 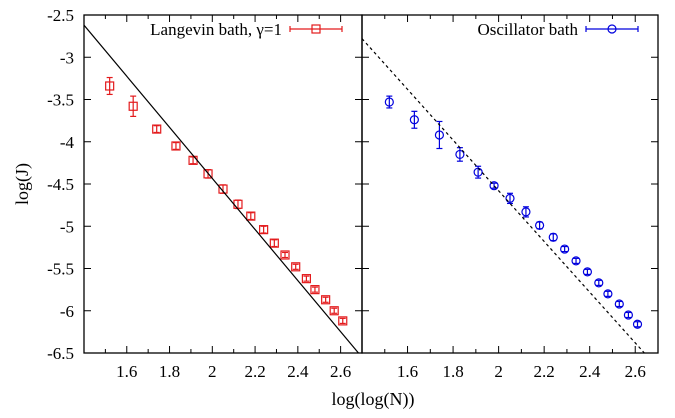 What do you see at coordinates (60, 100) in the screenshot?
I see `y-tick-label: -3.5` at bounding box center [60, 100].